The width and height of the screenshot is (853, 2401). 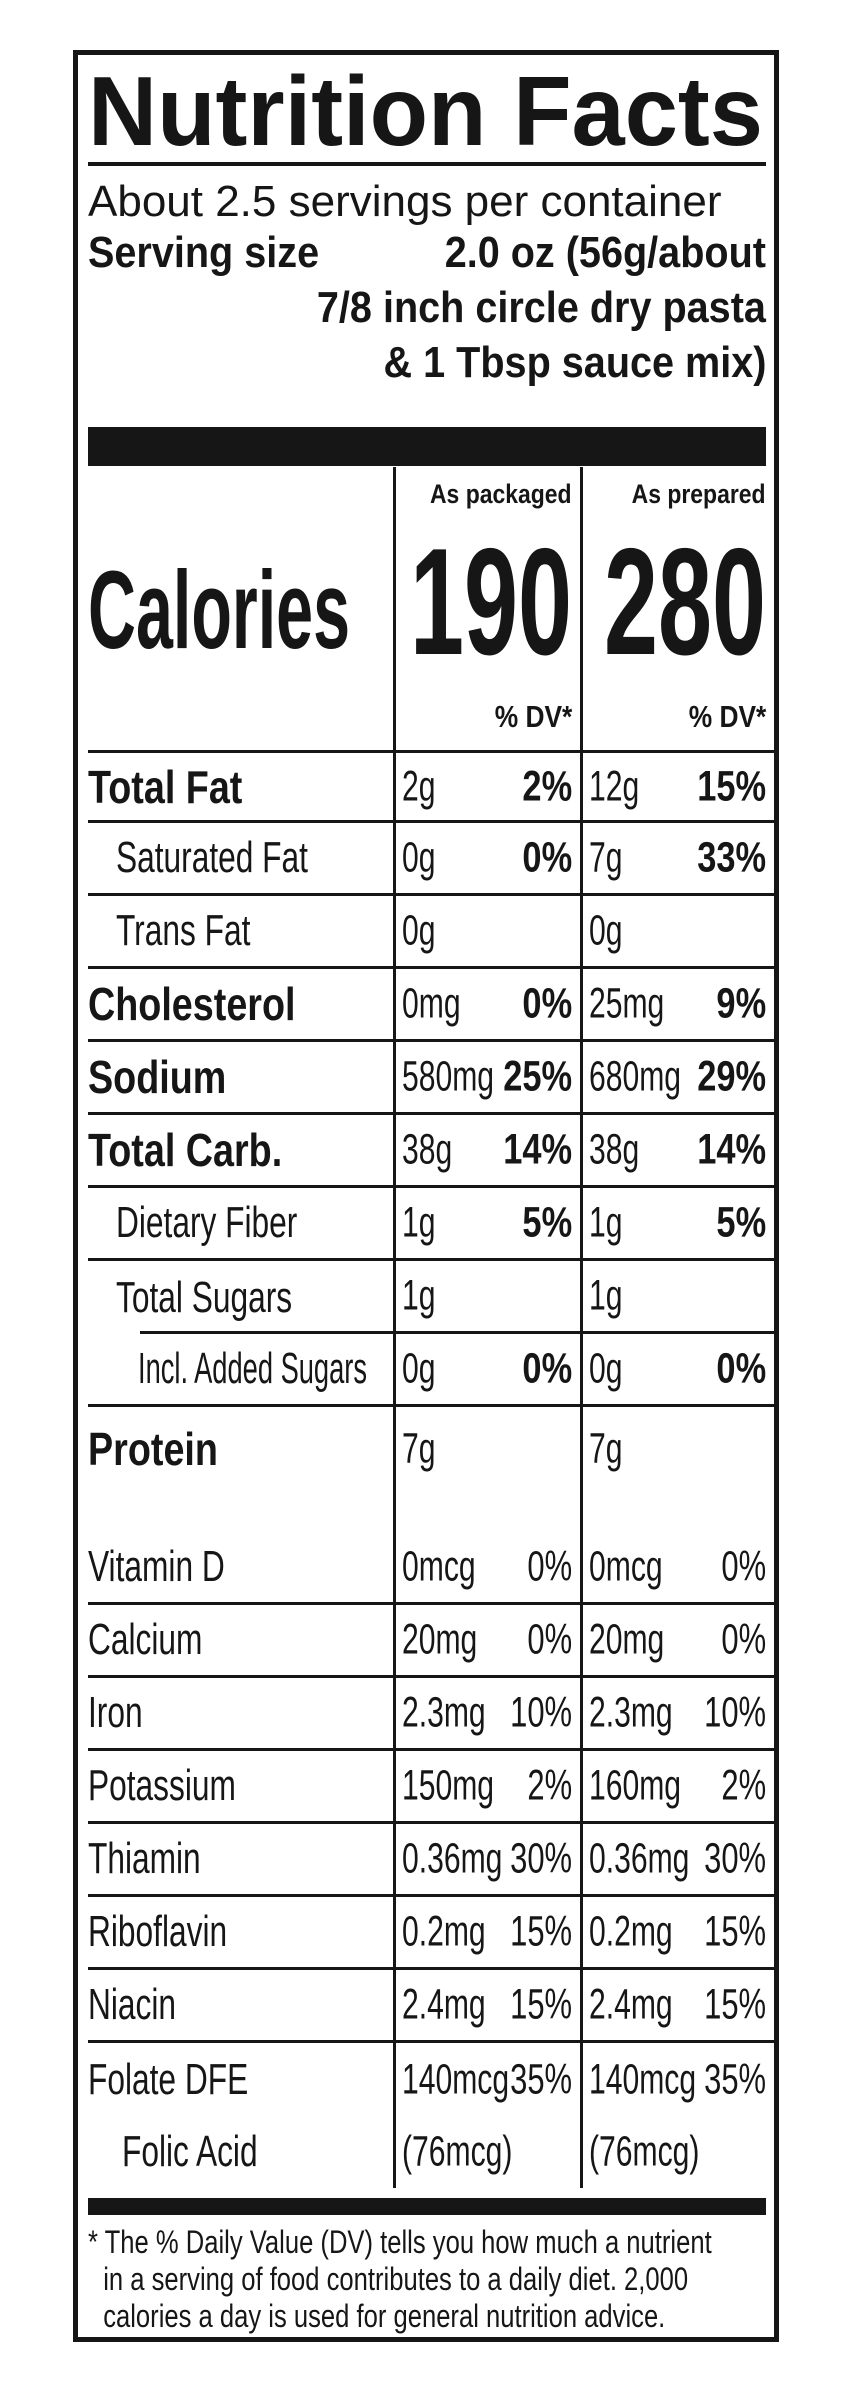 What do you see at coordinates (488, 1151) in the screenshot?
I see `nutrient-as-packaged-cell: 38g 14%` at bounding box center [488, 1151].